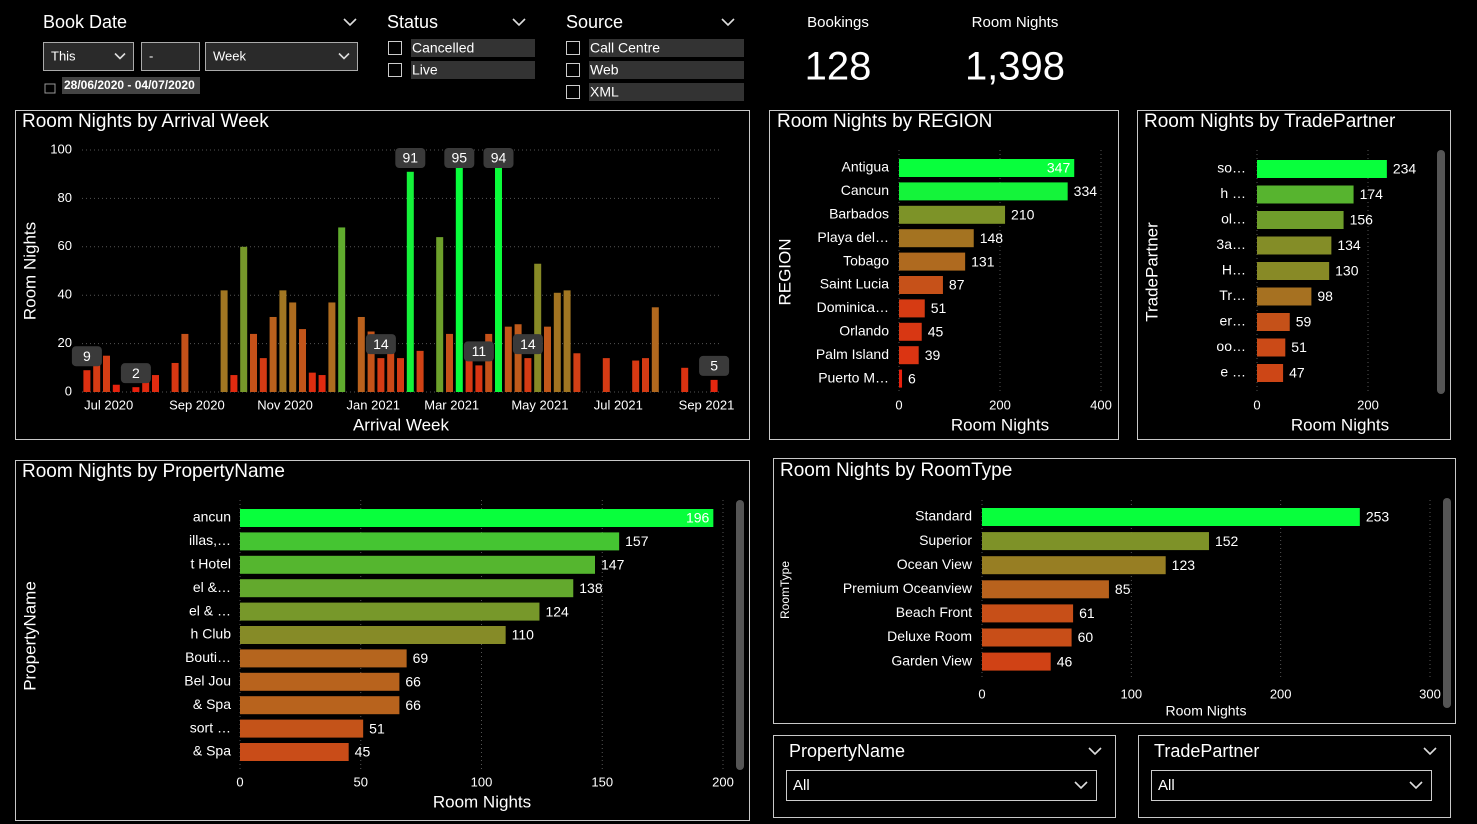 Image resolution: width=1477 pixels, height=824 pixels. What do you see at coordinates (866, 260) in the screenshot?
I see `category-label: Tobago` at bounding box center [866, 260].